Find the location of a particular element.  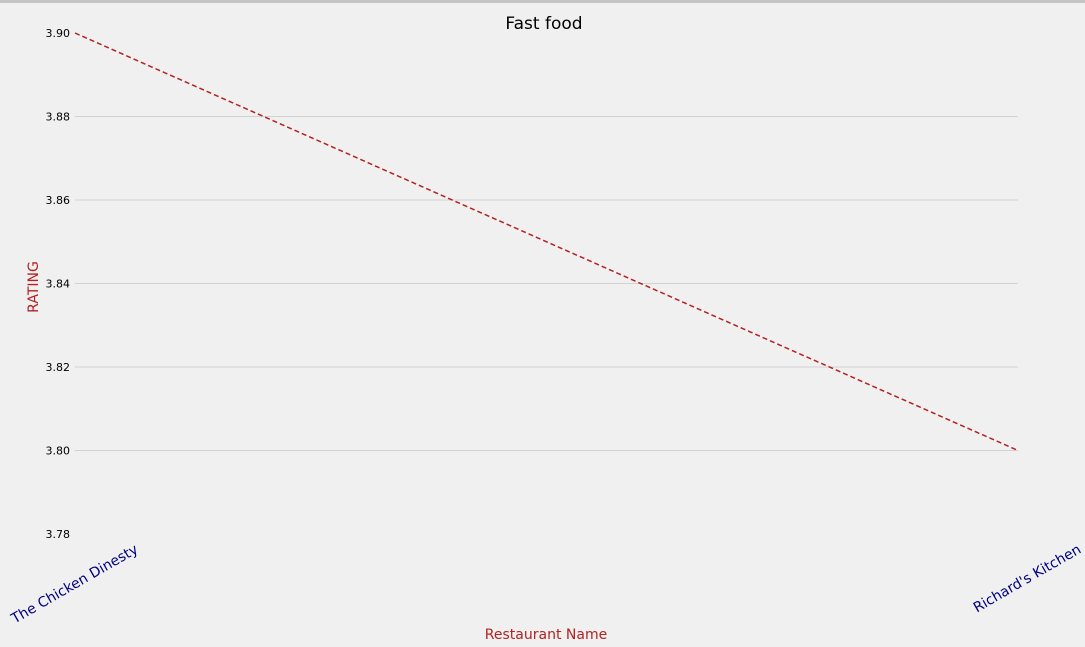

chart-title: Fast food is located at coordinates (543, 24).